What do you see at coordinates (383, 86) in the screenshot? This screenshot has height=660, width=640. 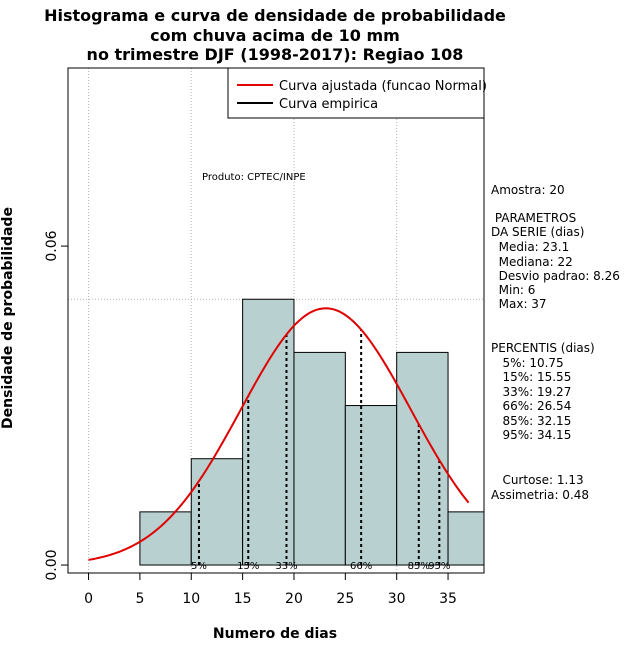 I see `legend-label: Curva ajustada (funcao Normal)` at bounding box center [383, 86].